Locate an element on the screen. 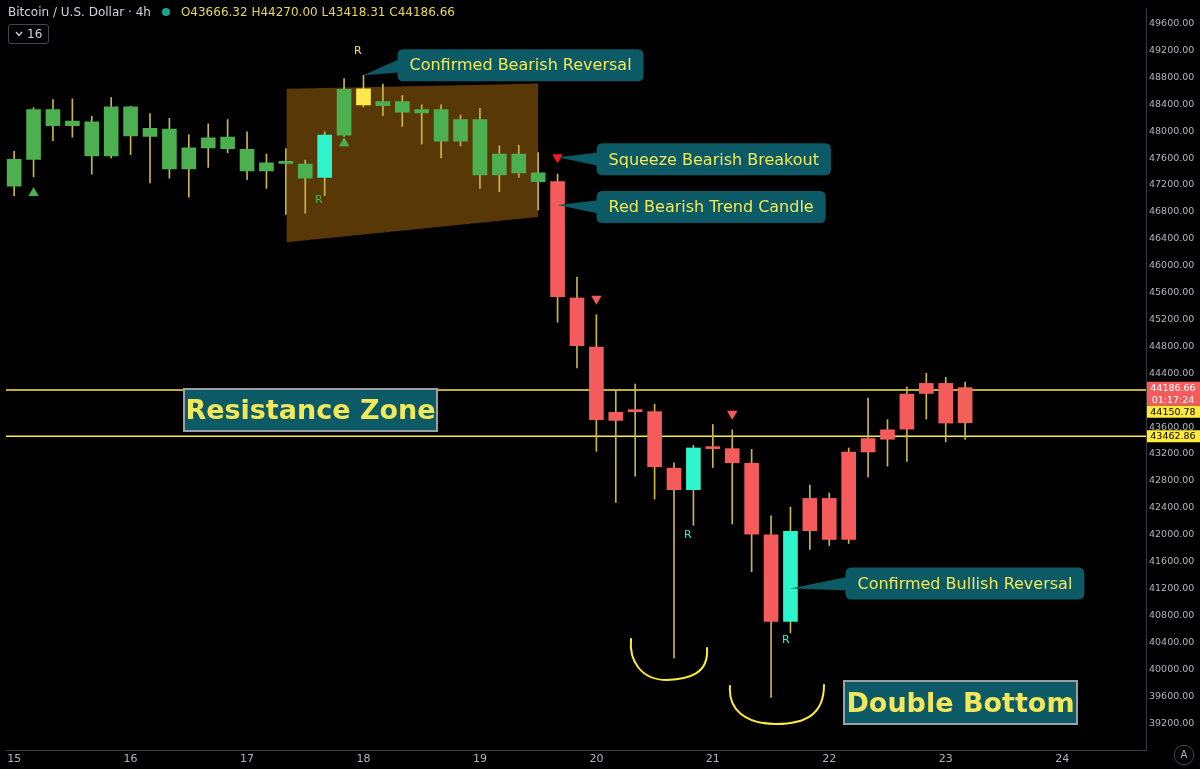 The height and width of the screenshot is (769, 1200). annotation: Squeeze Bearish Breakout is located at coordinates (713, 159).